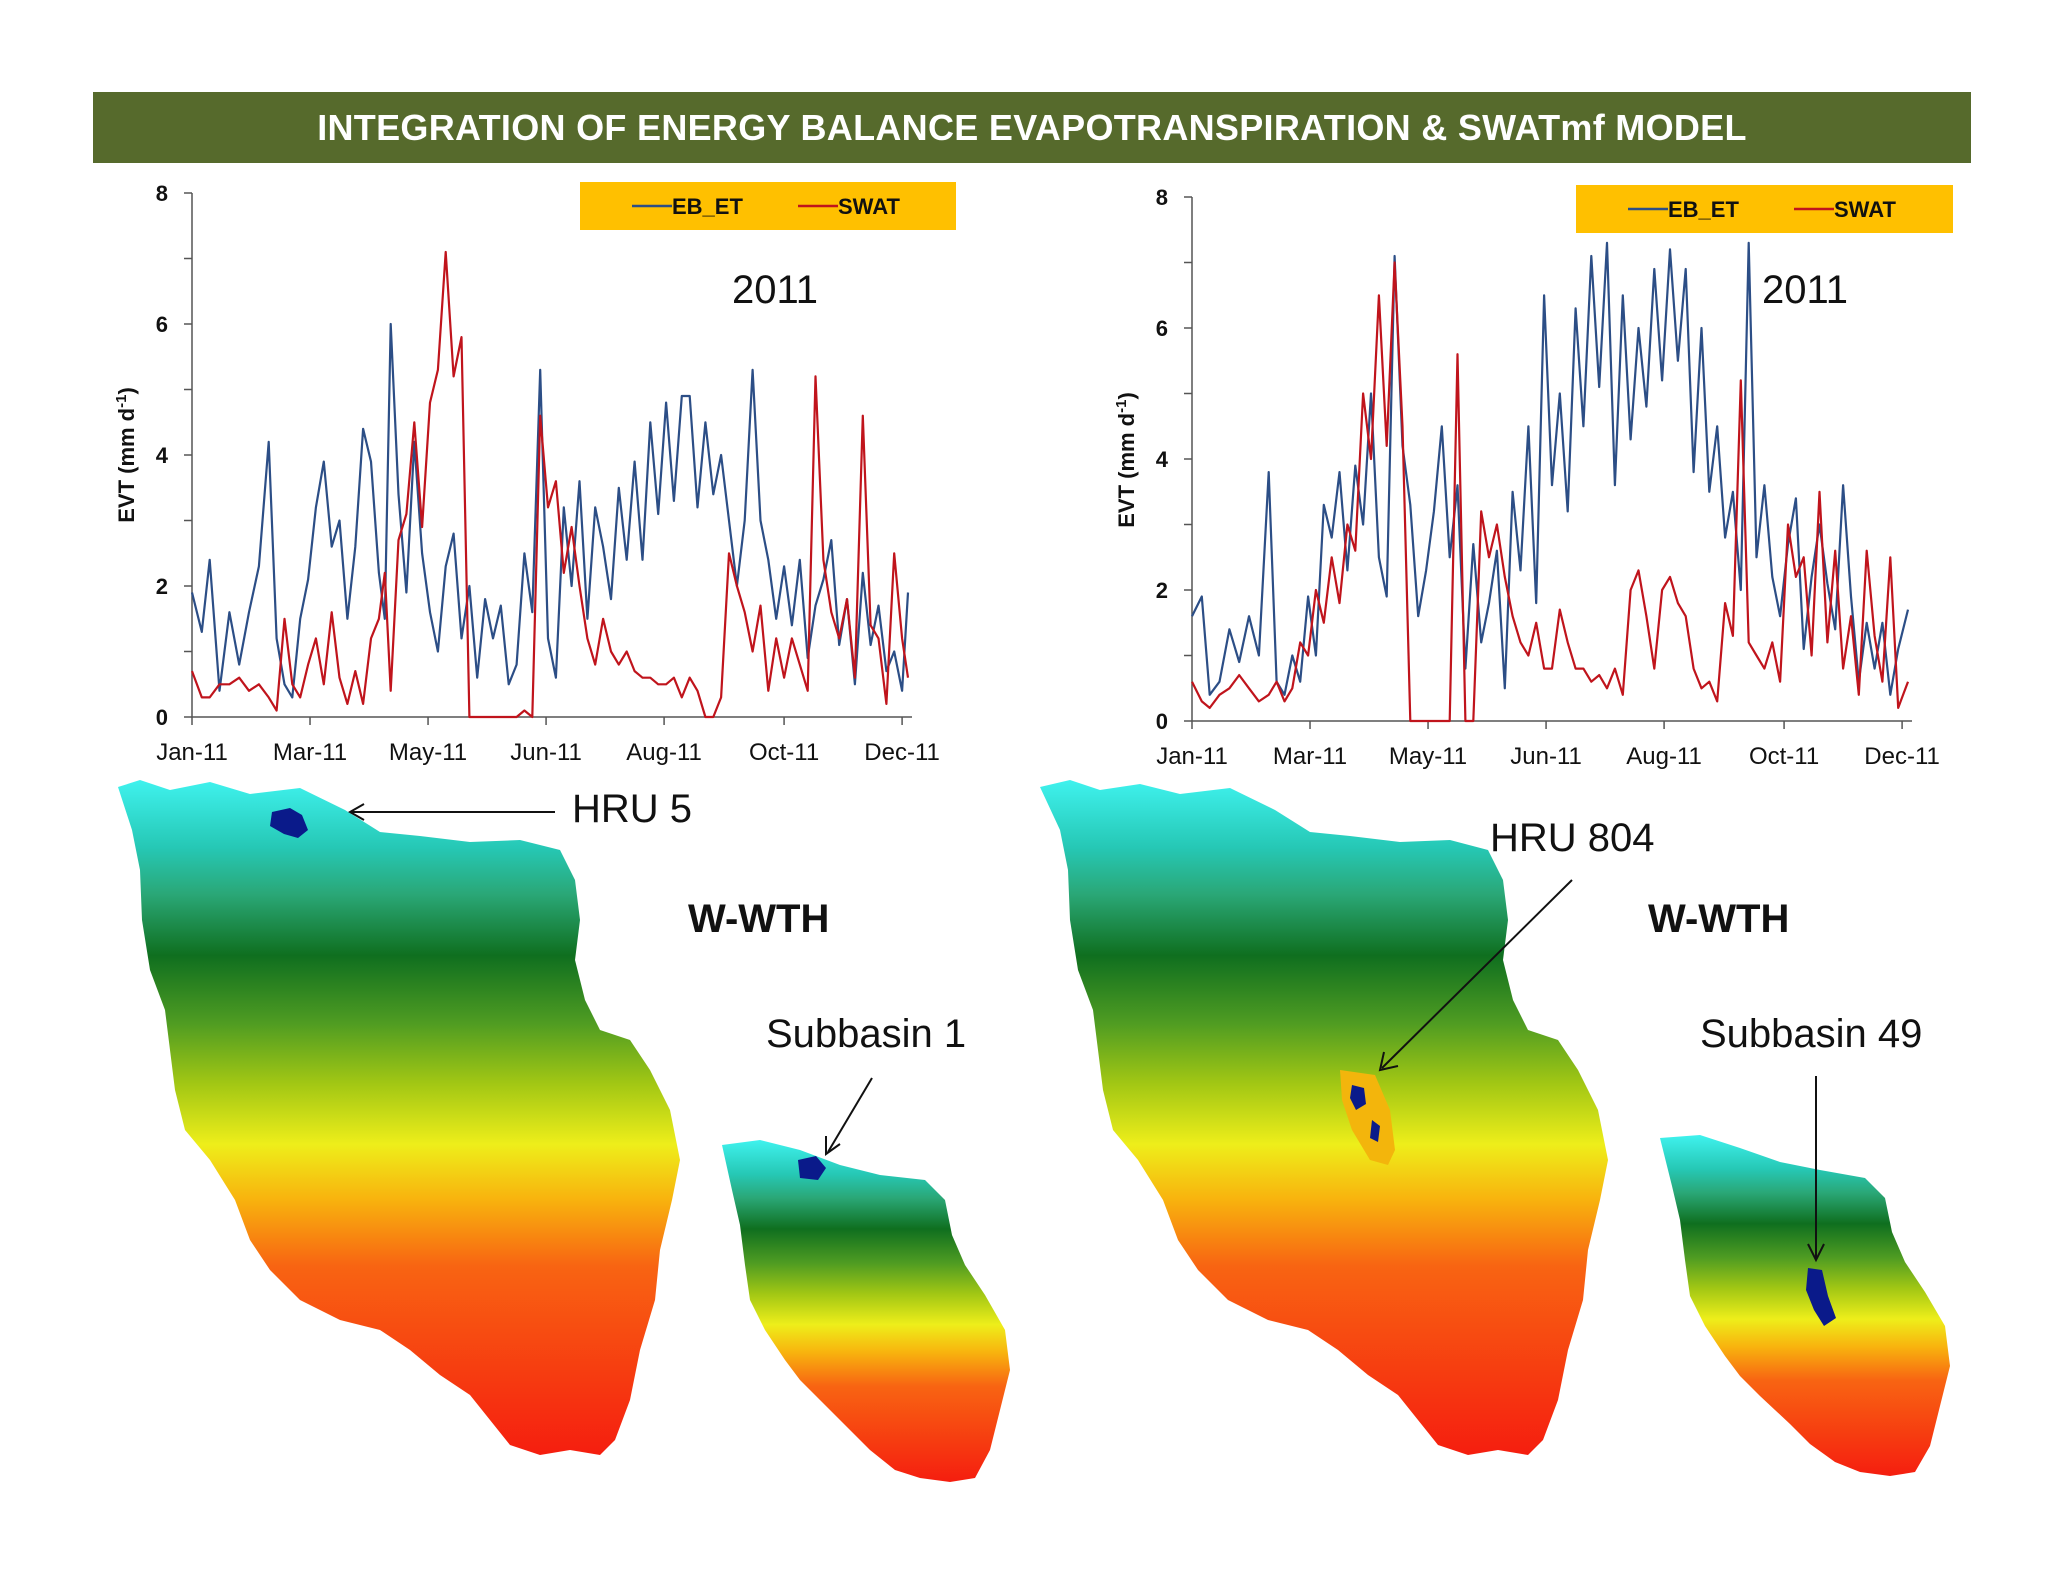 The height and width of the screenshot is (1582, 2048). I want to click on left-watershed-label: W-WTH, so click(759, 919).